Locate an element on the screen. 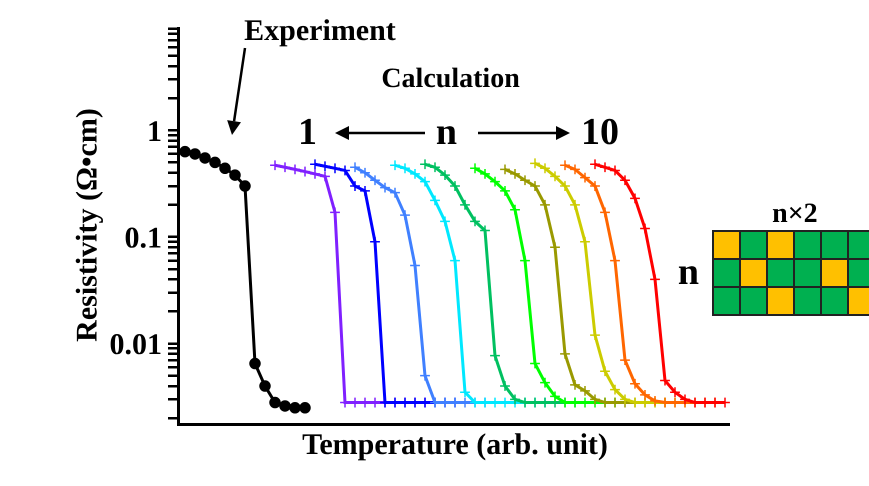 This screenshot has height=486, width=869. annotation: 10 is located at coordinates (600, 132).